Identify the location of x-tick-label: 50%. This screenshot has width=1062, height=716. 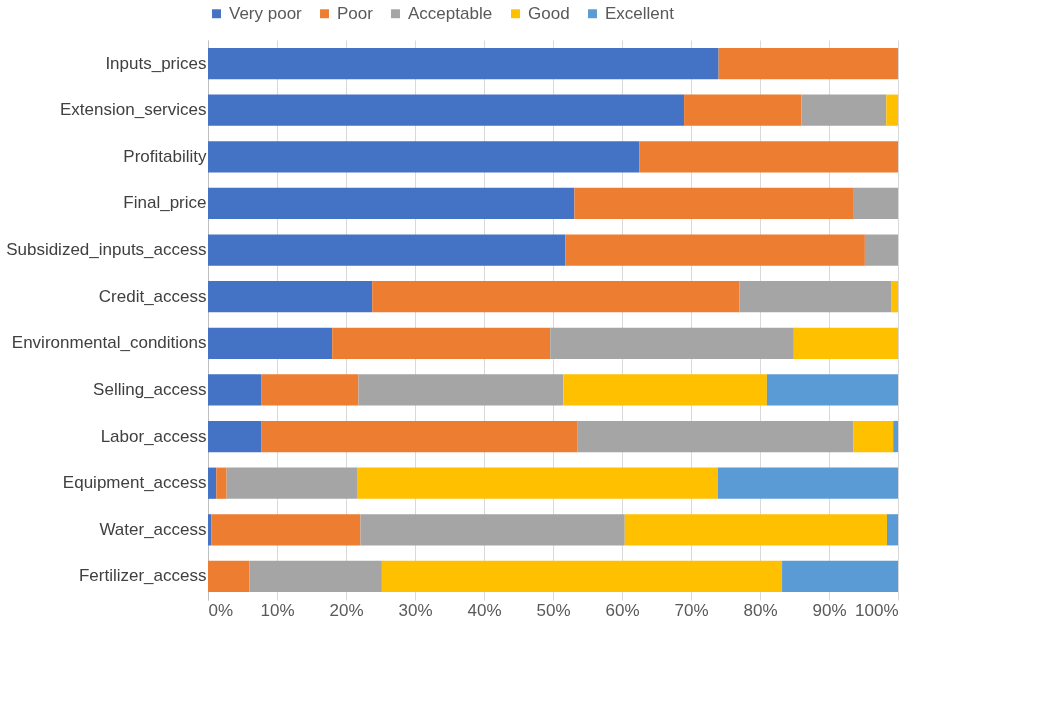
(553, 610).